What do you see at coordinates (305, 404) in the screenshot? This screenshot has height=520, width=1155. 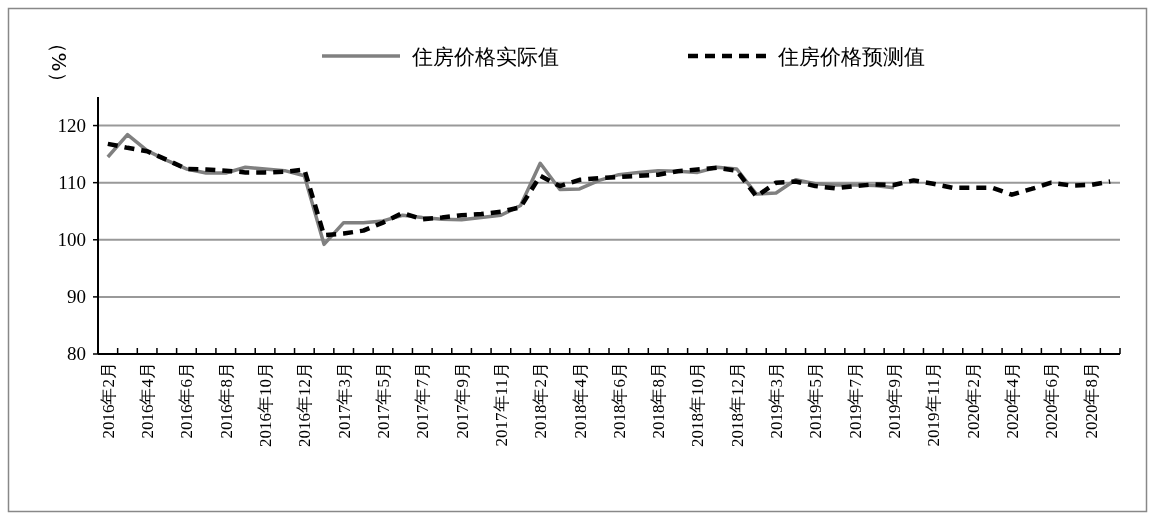 I see `x-tick-label: 2016年12月` at bounding box center [305, 404].